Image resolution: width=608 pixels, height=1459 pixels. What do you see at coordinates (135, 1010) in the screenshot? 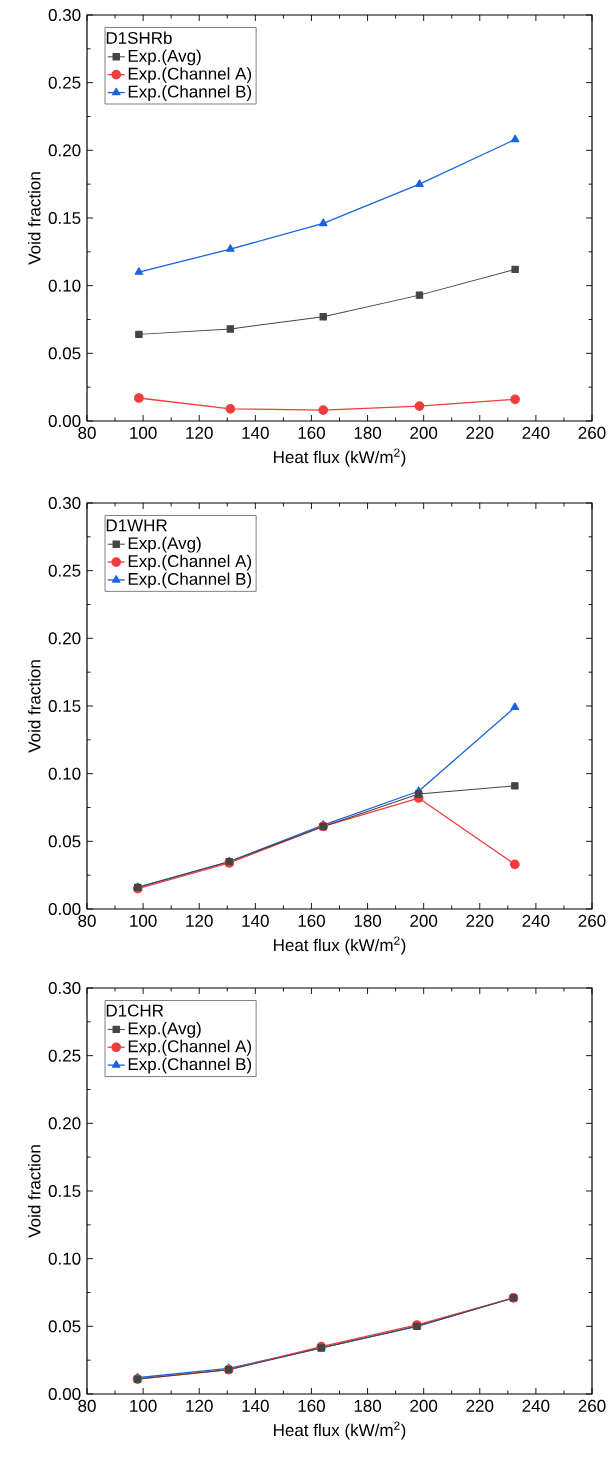
I see `legend-title: D1CHR` at bounding box center [135, 1010].